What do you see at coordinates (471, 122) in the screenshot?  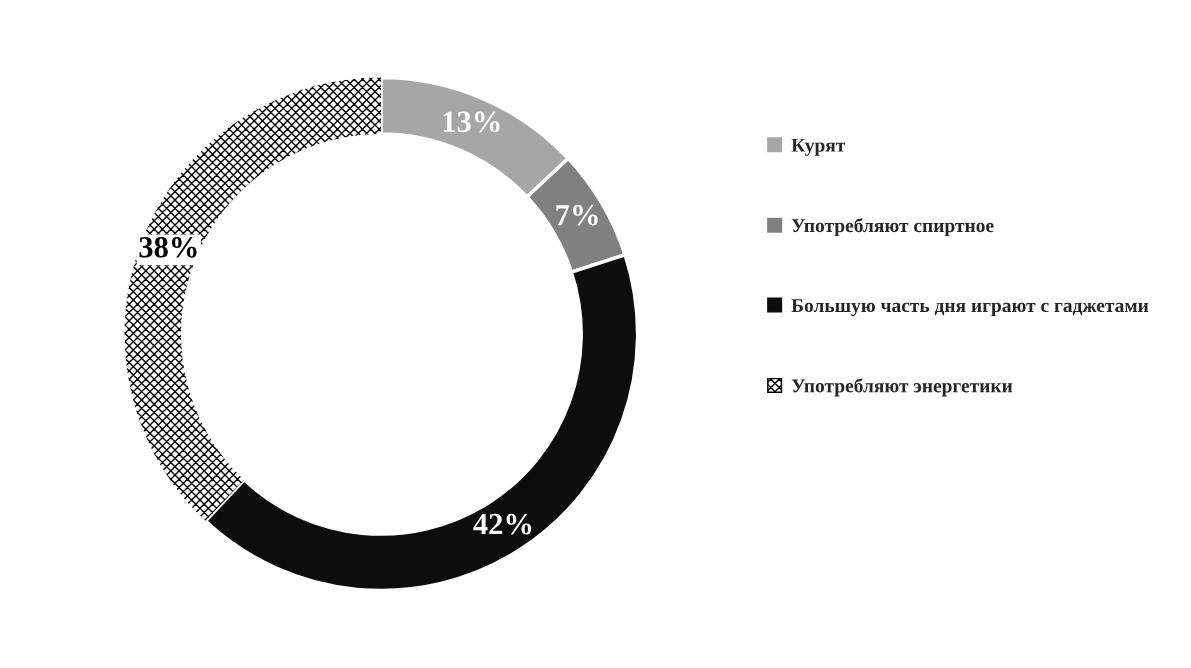 I see `data-label: 13%` at bounding box center [471, 122].